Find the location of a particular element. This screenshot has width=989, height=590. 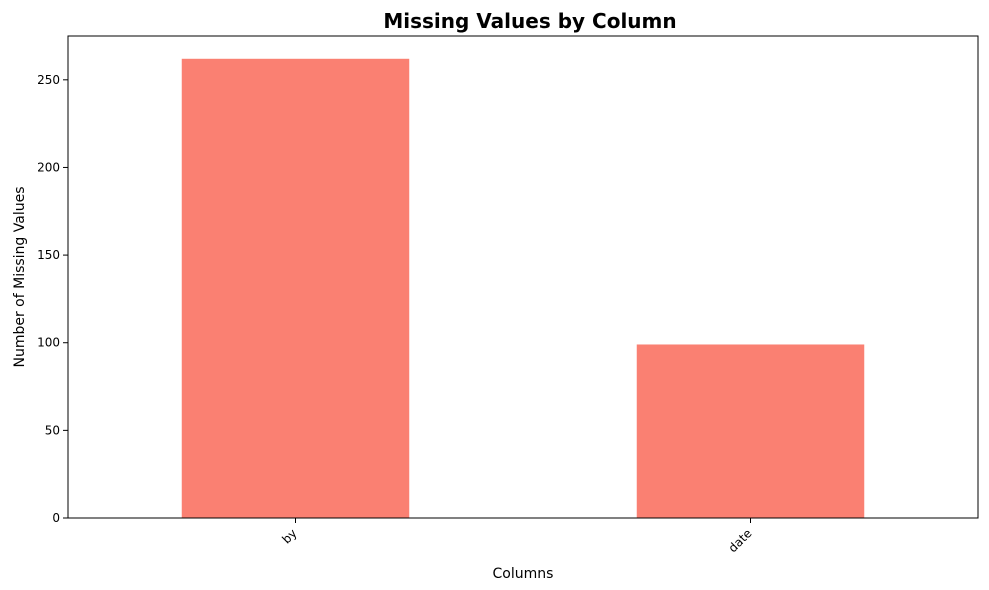

x-tick-label: date is located at coordinates (740, 540).